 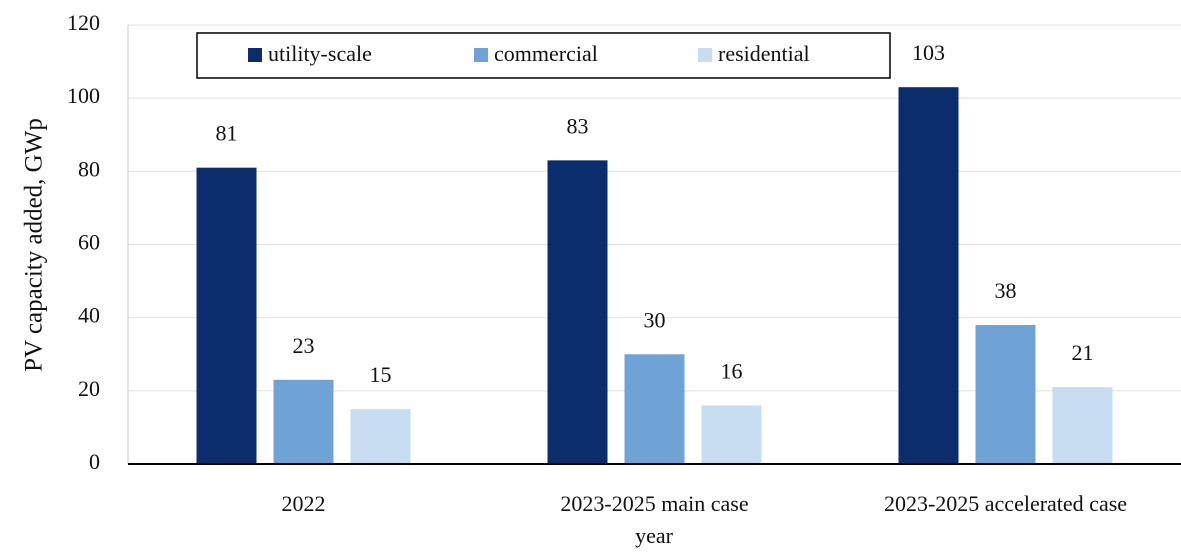 What do you see at coordinates (764, 53) in the screenshot?
I see `legend-label: residential` at bounding box center [764, 53].